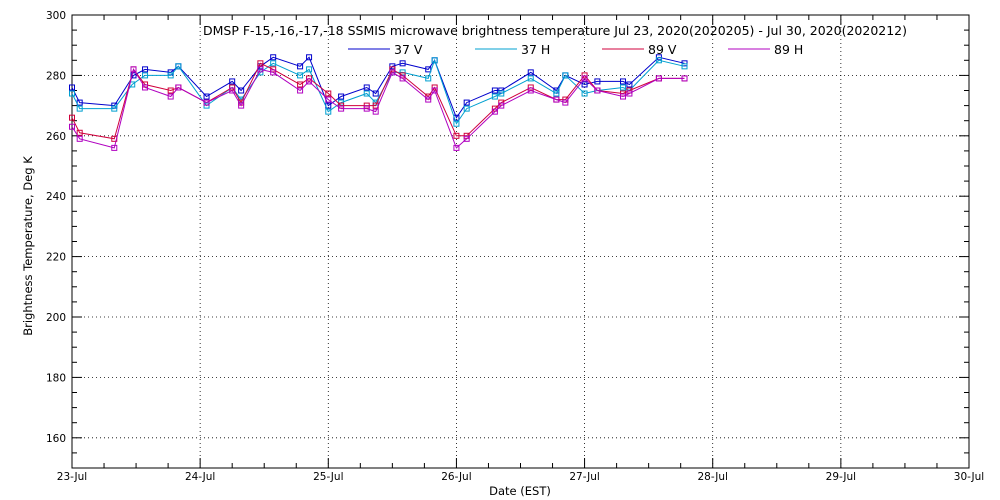 The width and height of the screenshot is (1000, 500). Describe the element at coordinates (328, 477) in the screenshot. I see `x-tick-label: 25-Jul` at that location.